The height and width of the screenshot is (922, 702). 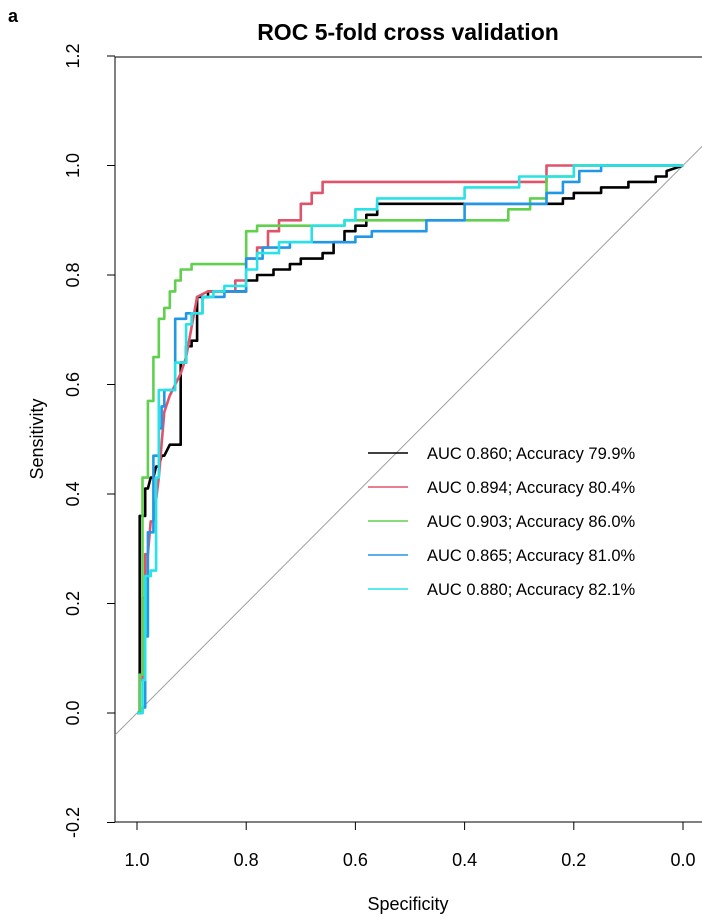 I want to click on x-tick-label: 0.6, so click(x=355, y=860).